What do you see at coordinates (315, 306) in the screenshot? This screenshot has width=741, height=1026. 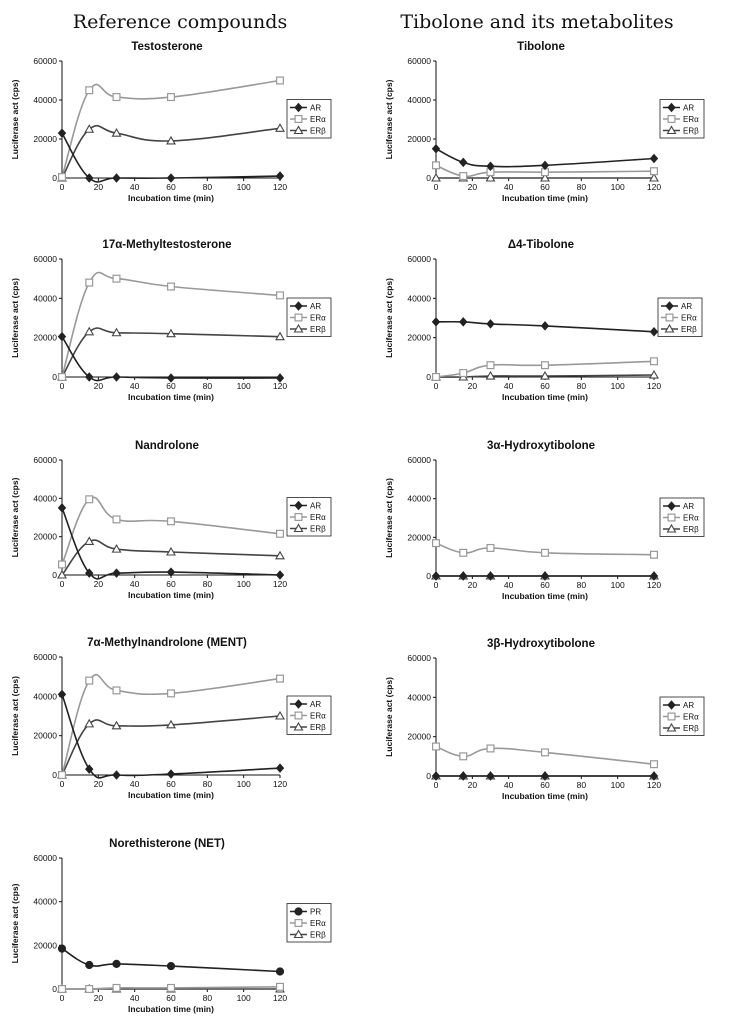 I see `legend-label: AR` at bounding box center [315, 306].